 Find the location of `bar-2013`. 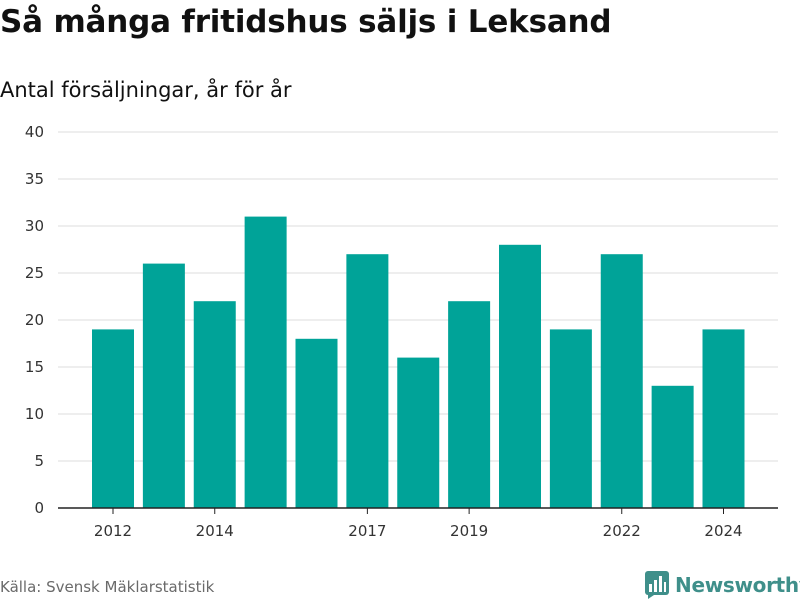

bar-2013 is located at coordinates (163, 385).